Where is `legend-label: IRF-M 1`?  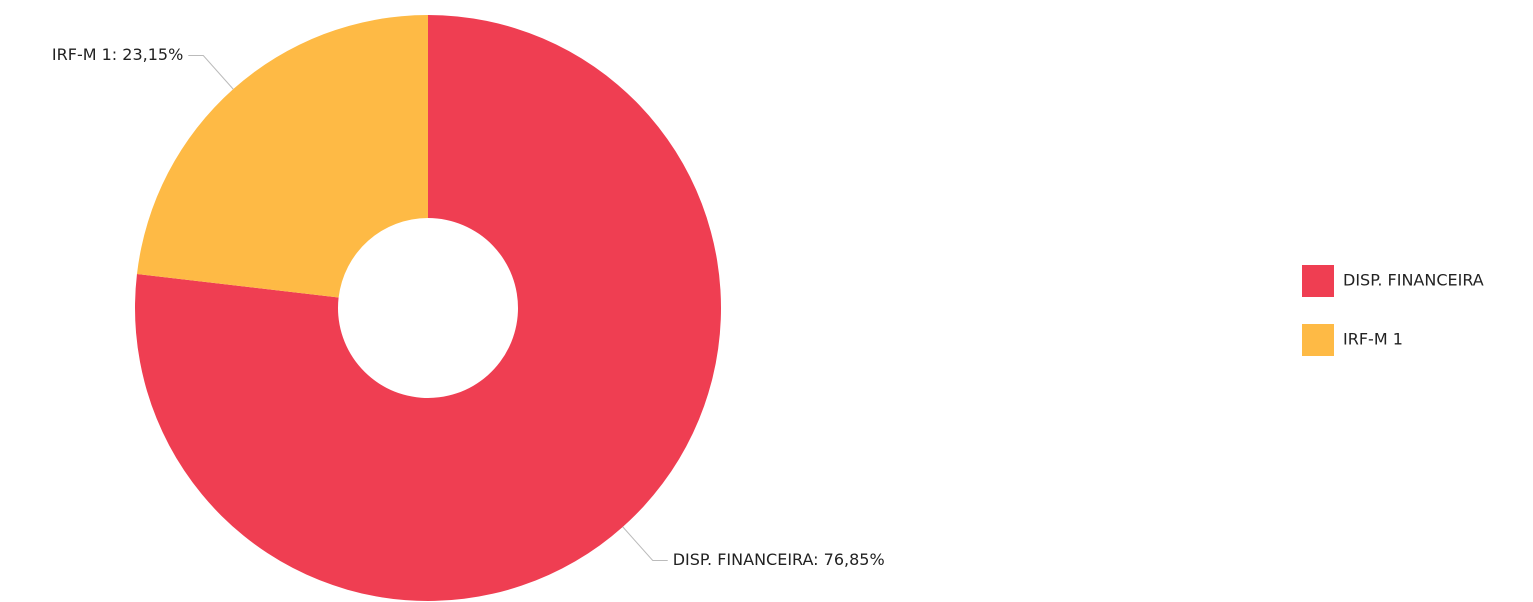 legend-label: IRF-M 1 is located at coordinates (1373, 339).